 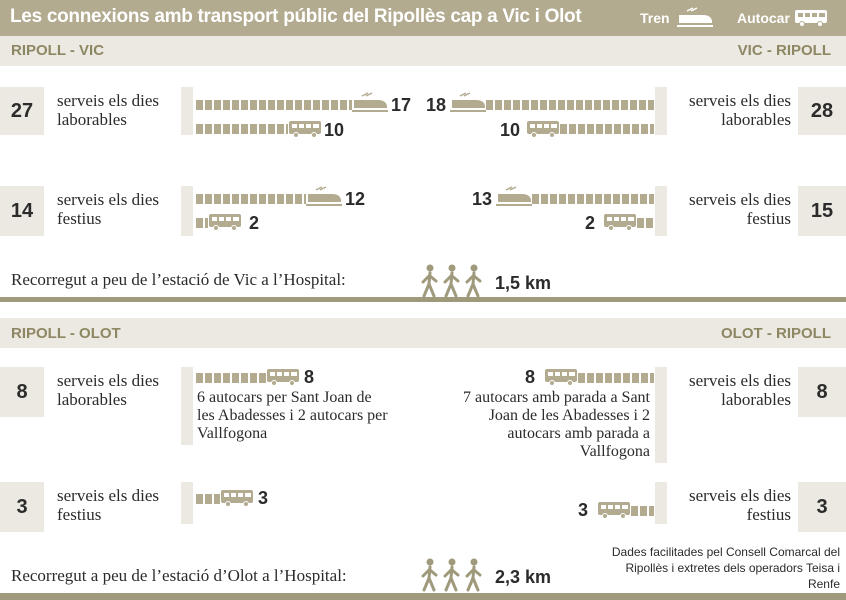 I want to click on total-olot-ripoll-weekday: 8, so click(x=822, y=392).